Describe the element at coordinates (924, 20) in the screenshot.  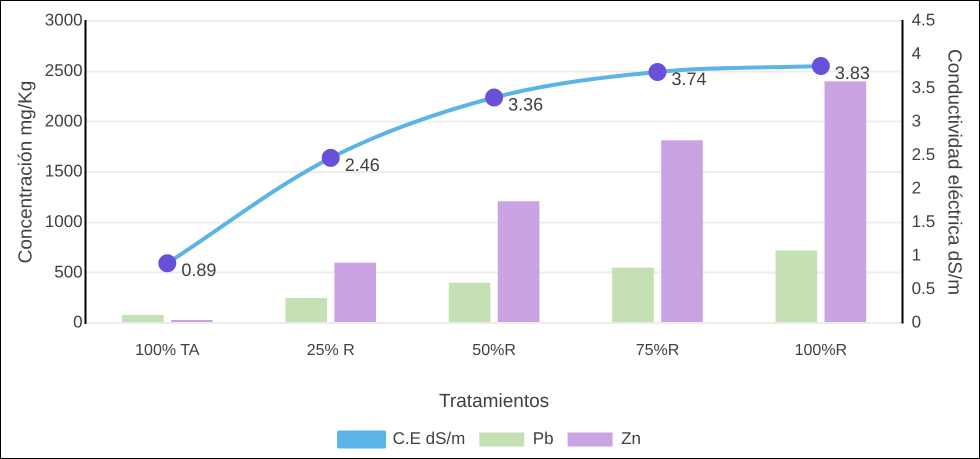
I see `y2-tick-label: 4.5` at that location.